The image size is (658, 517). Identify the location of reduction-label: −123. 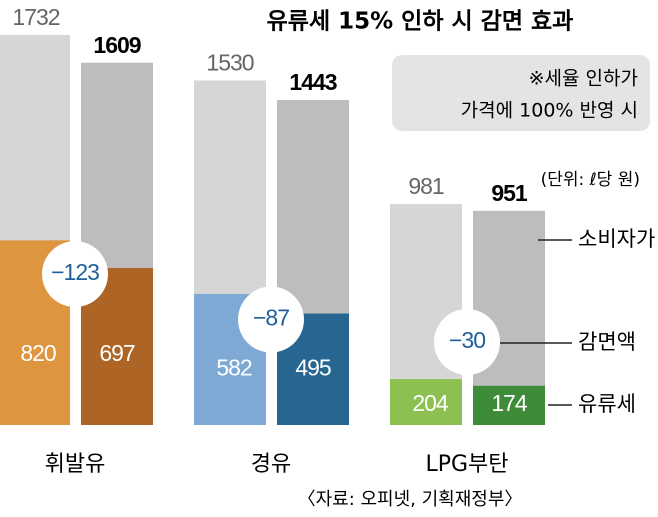
(75, 272).